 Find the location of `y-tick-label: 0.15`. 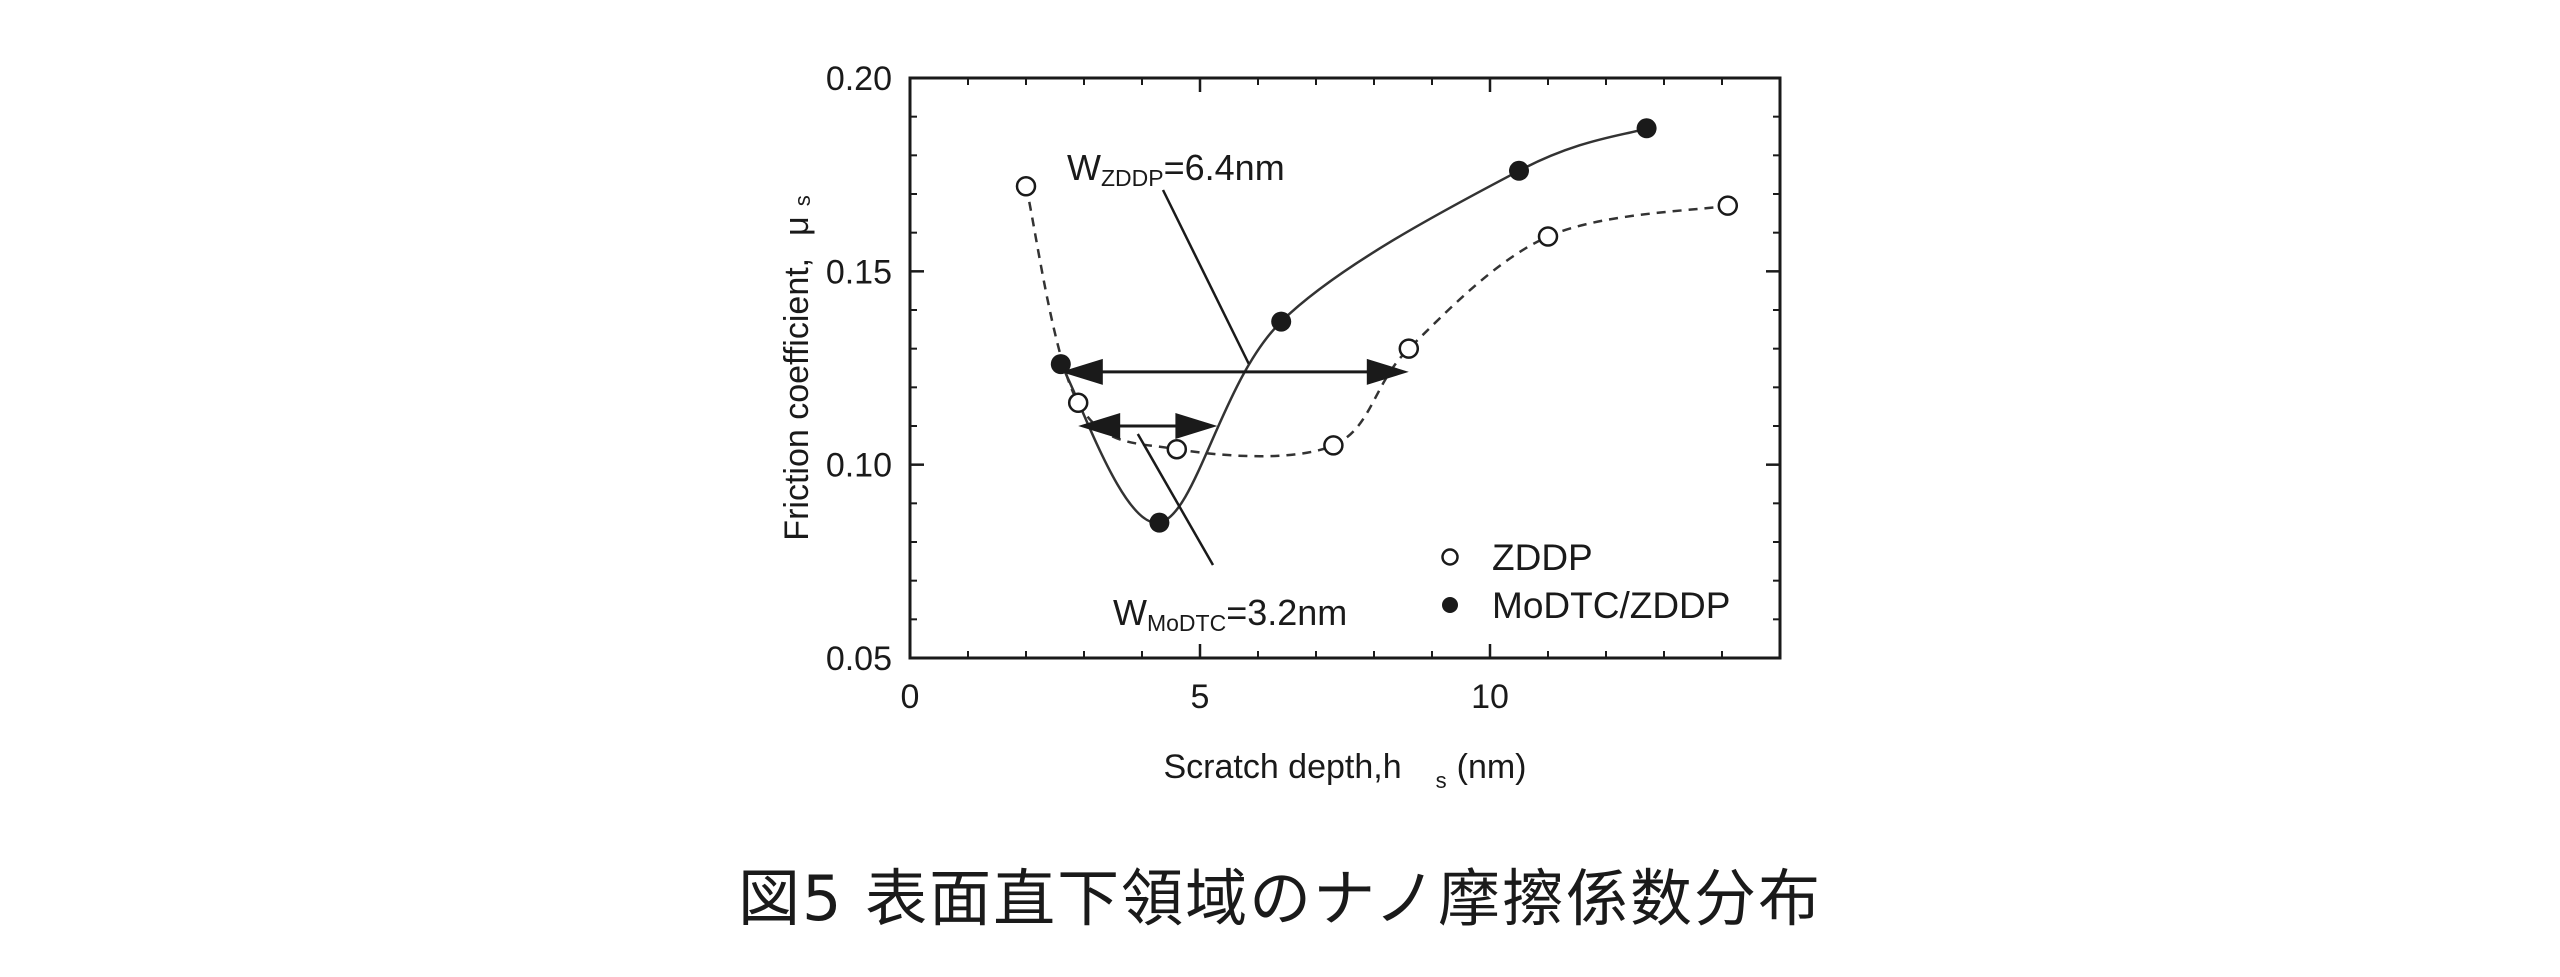

y-tick-label: 0.15 is located at coordinates (859, 272).